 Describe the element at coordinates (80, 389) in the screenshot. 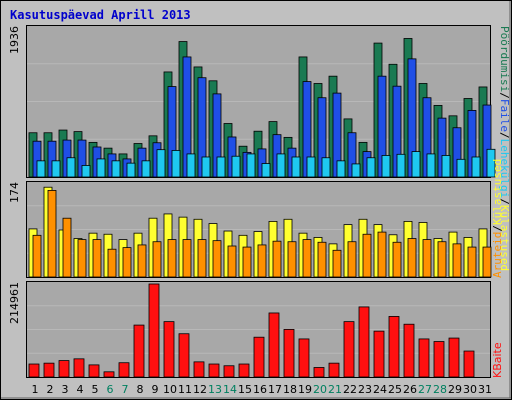

I see `x-tick-label: 4` at that location.